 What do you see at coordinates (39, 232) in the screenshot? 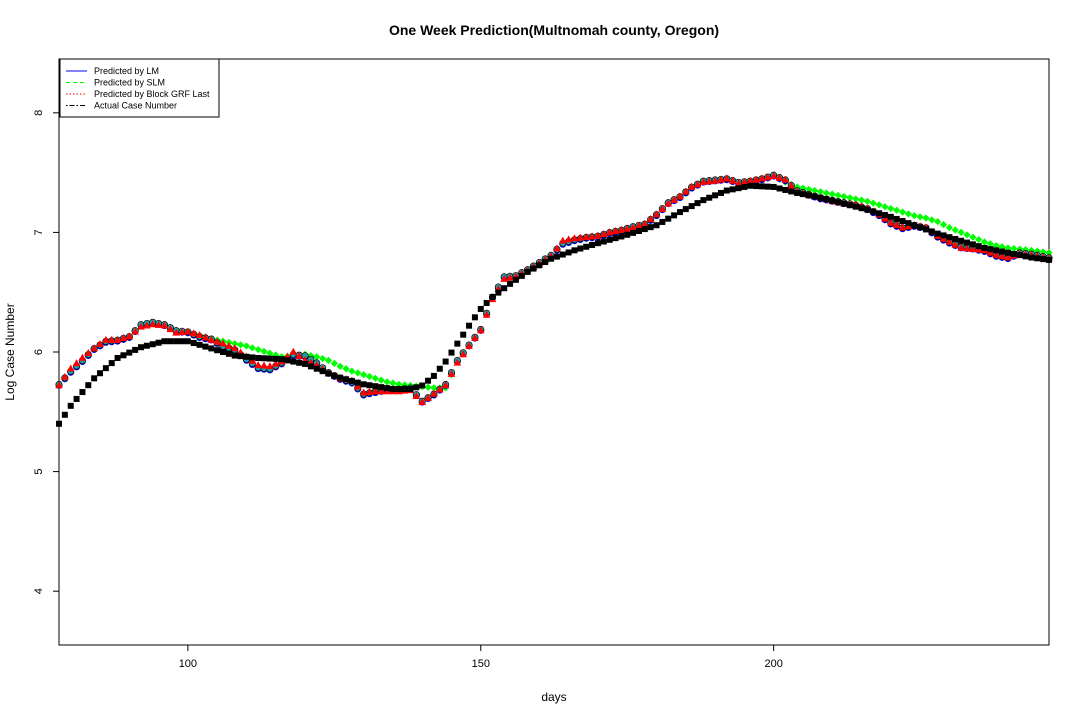
I see `y-tick-label: 7` at bounding box center [39, 232].